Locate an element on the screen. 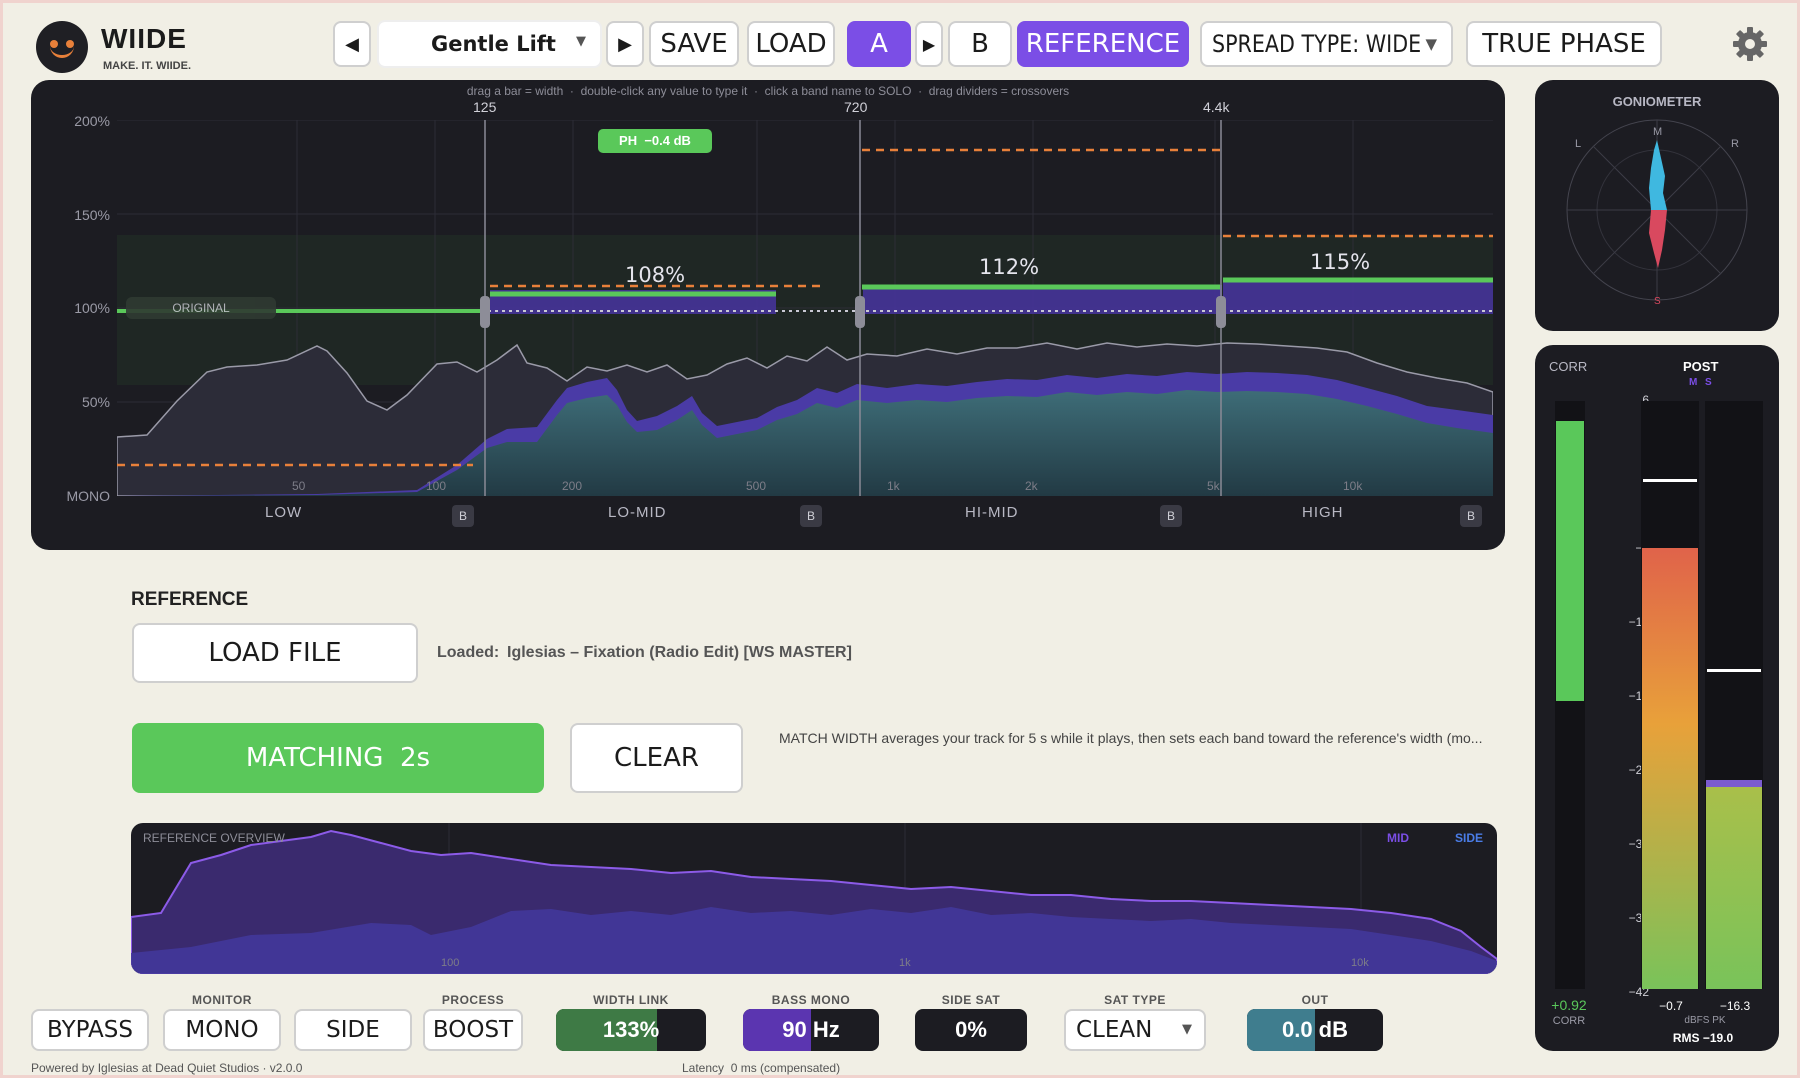 This screenshot has height=1078, width=1800. goniometer-title: GONIOMETER is located at coordinates (1657, 101).